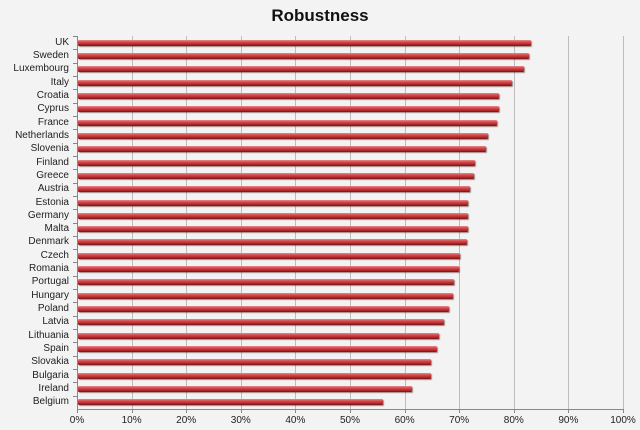 Image resolution: width=640 pixels, height=430 pixels. What do you see at coordinates (240, 420) in the screenshot?
I see `x-tick-label: 30%` at bounding box center [240, 420].